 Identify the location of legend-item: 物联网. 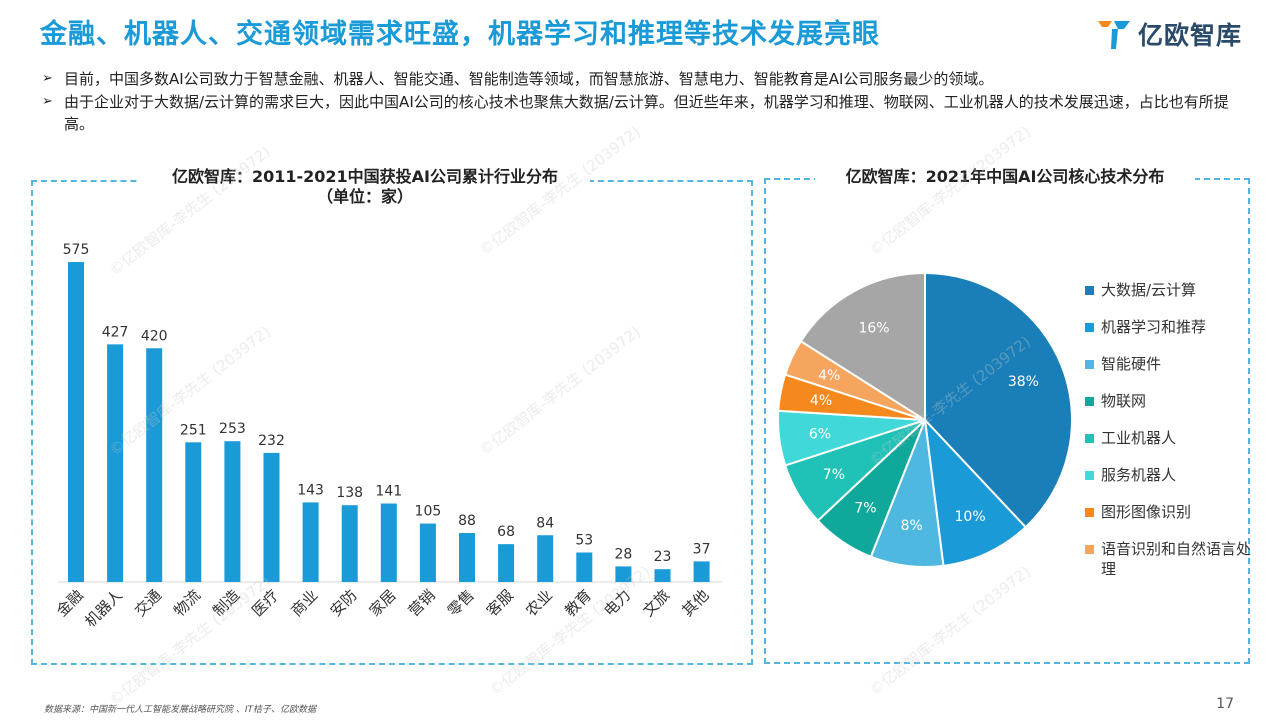
(1170, 409).